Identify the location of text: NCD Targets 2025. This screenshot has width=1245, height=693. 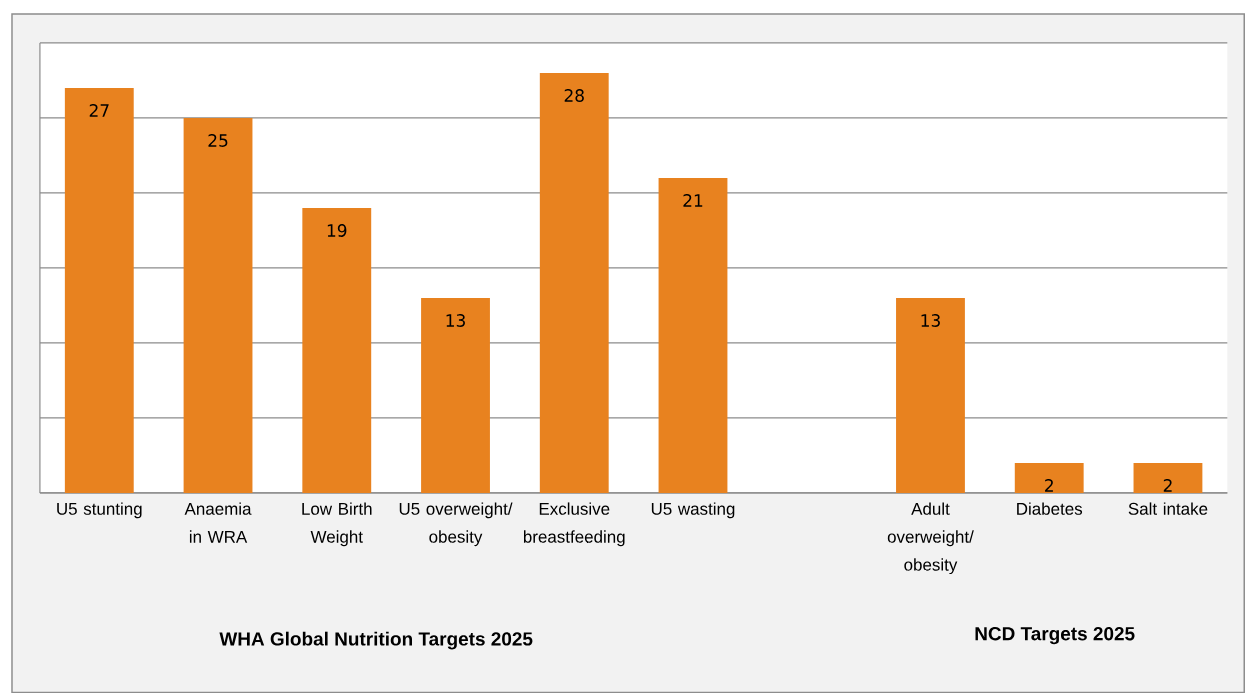
(1055, 635).